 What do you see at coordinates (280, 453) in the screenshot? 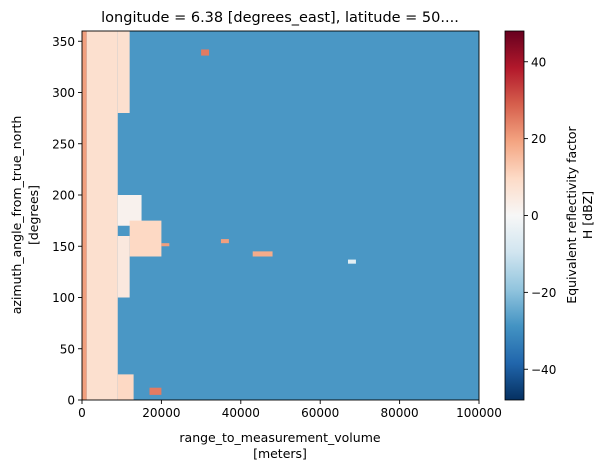
I see `x-axis-label-units: [meters]` at bounding box center [280, 453].